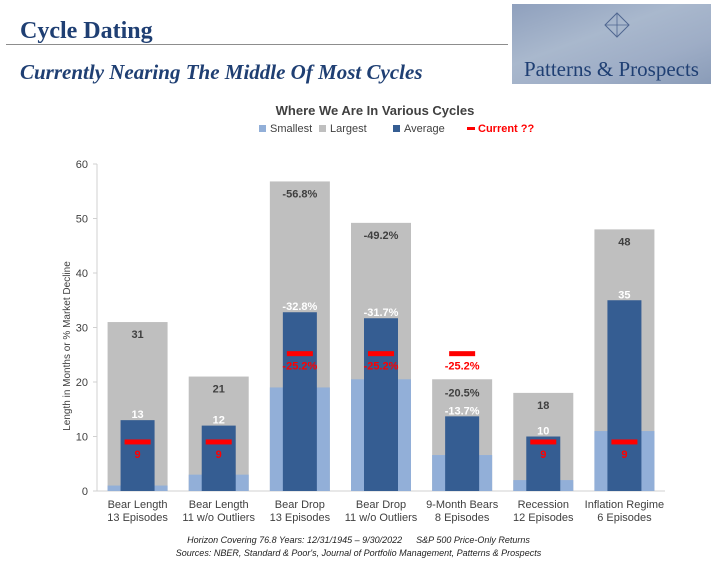 The image size is (717, 573). I want to click on x-tick-label: Bear Drop 11 w/o Outliers, so click(381, 511).